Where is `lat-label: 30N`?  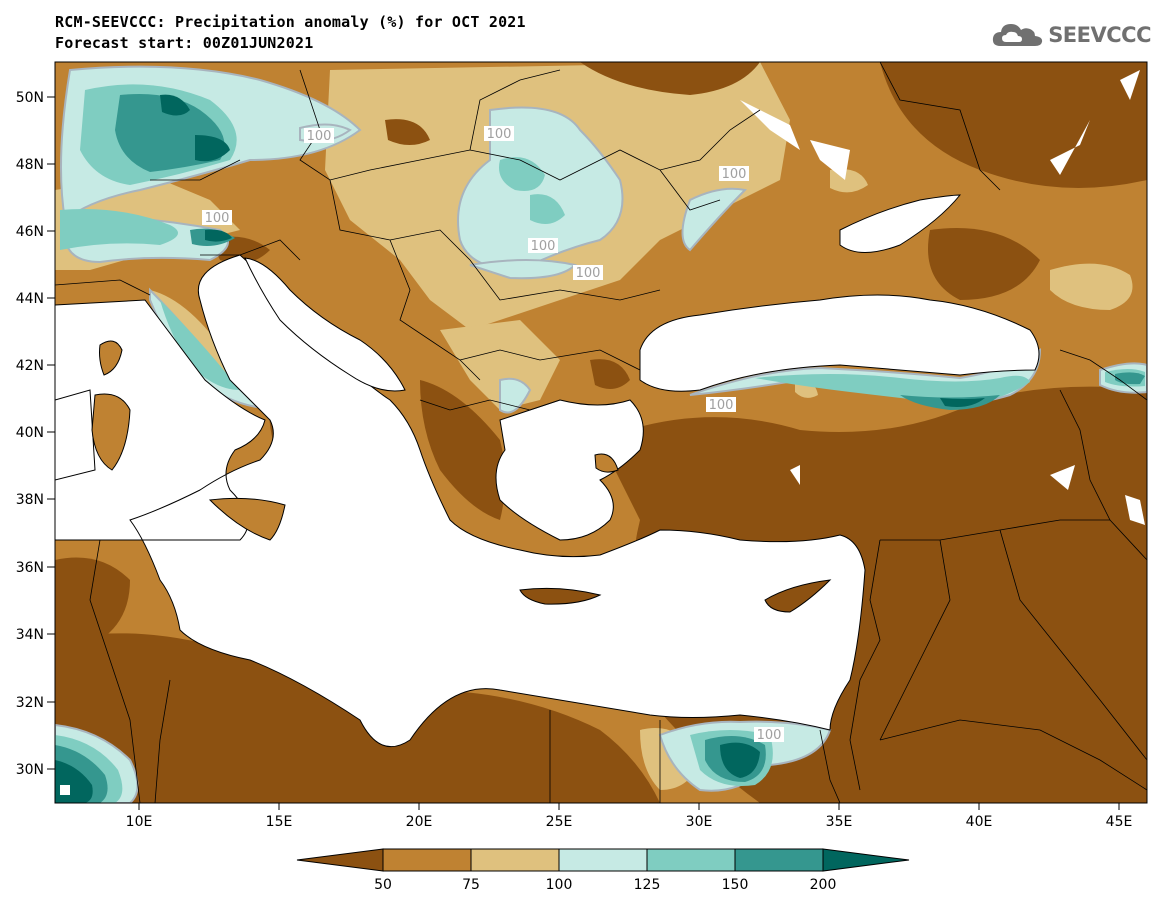
lat-label: 30N is located at coordinates (30, 770).